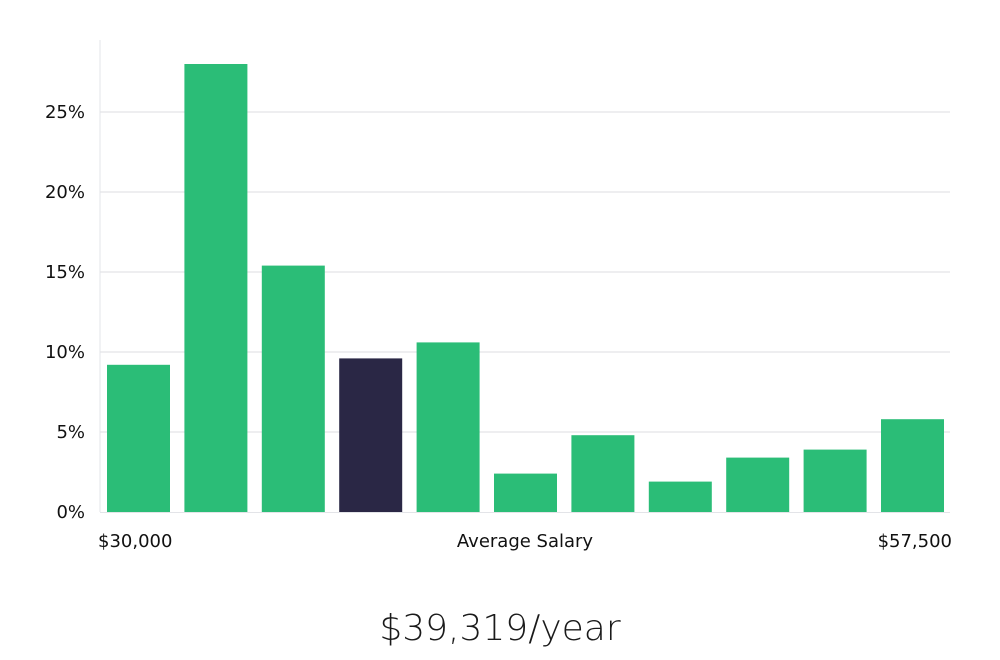  What do you see at coordinates (525, 541) in the screenshot?
I see `x-axis-title: Average Salary` at bounding box center [525, 541].